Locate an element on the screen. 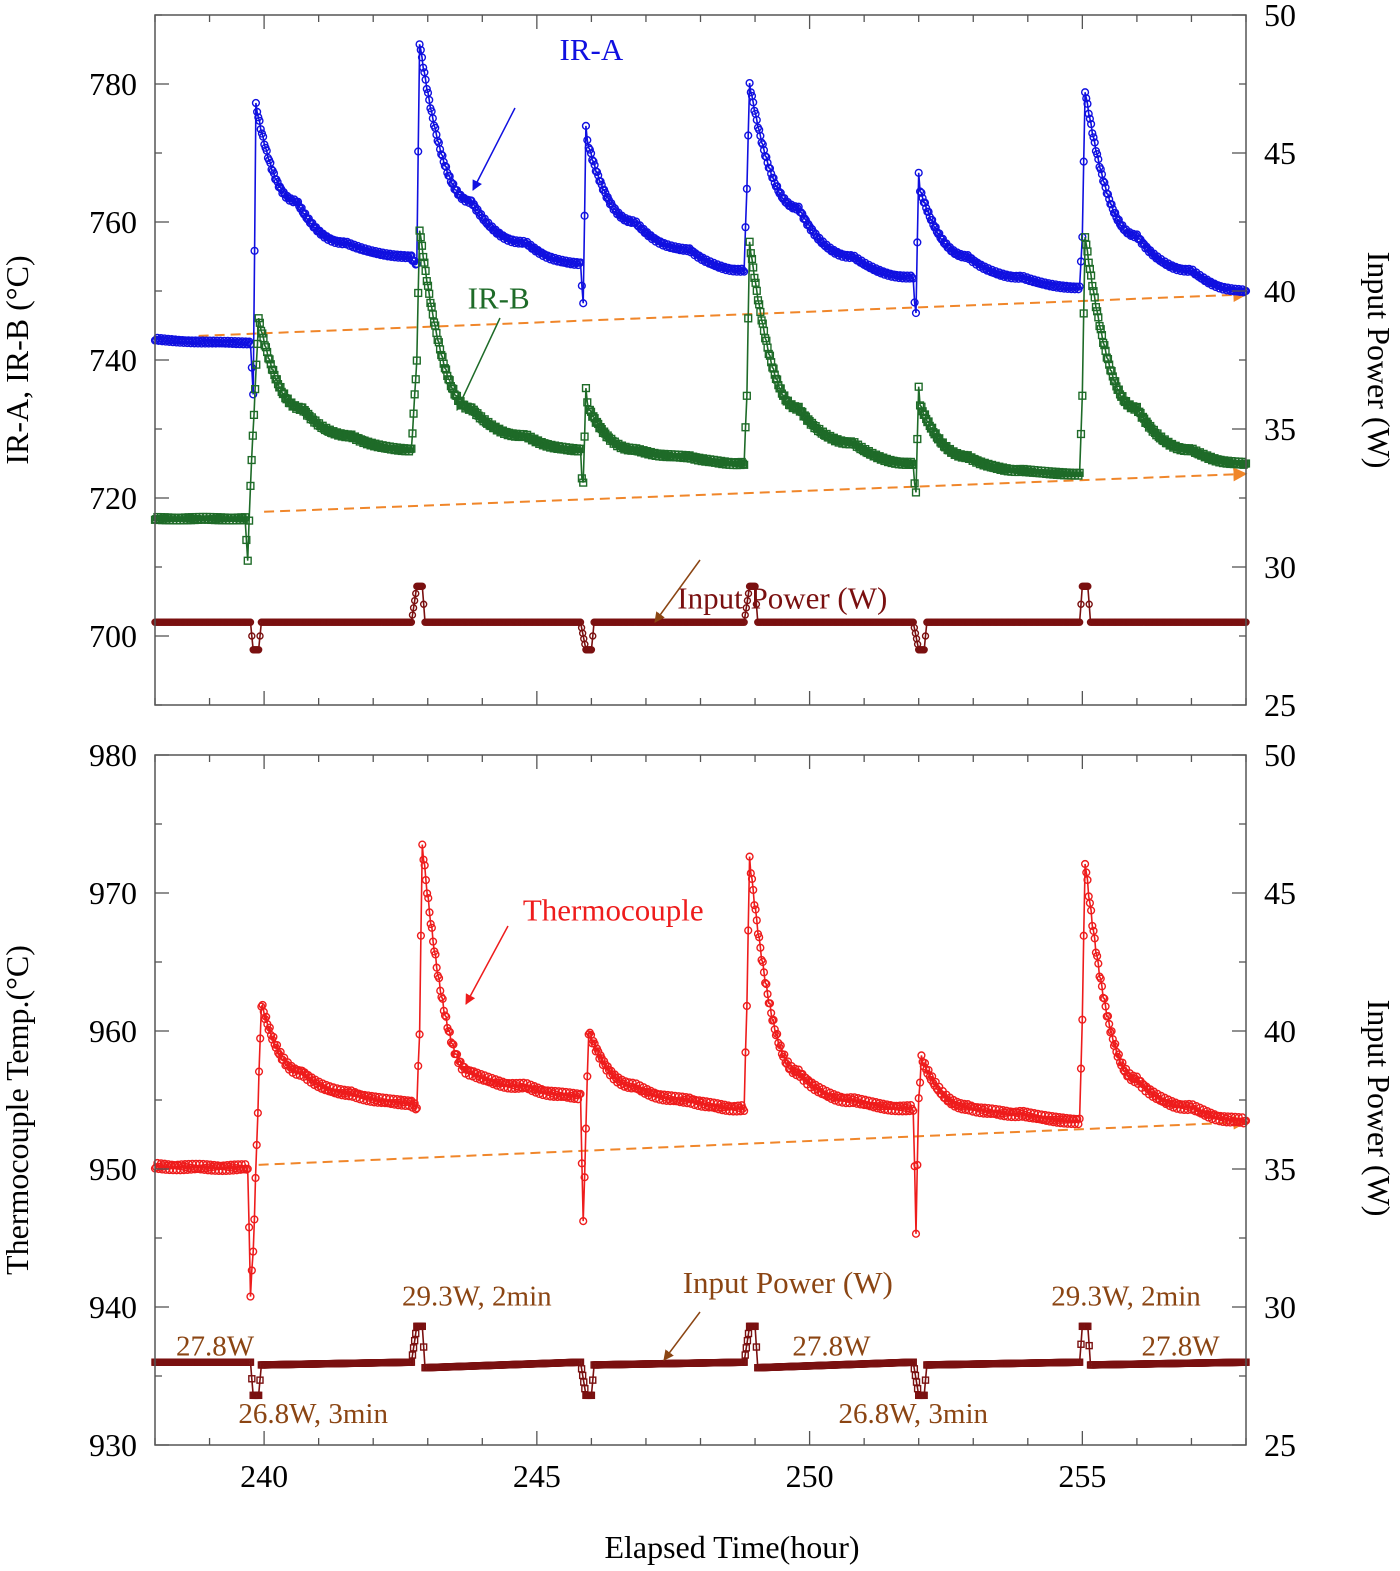 The height and width of the screenshot is (1571, 1400). power-note-27-8w-2: 27.8W is located at coordinates (831, 1346).